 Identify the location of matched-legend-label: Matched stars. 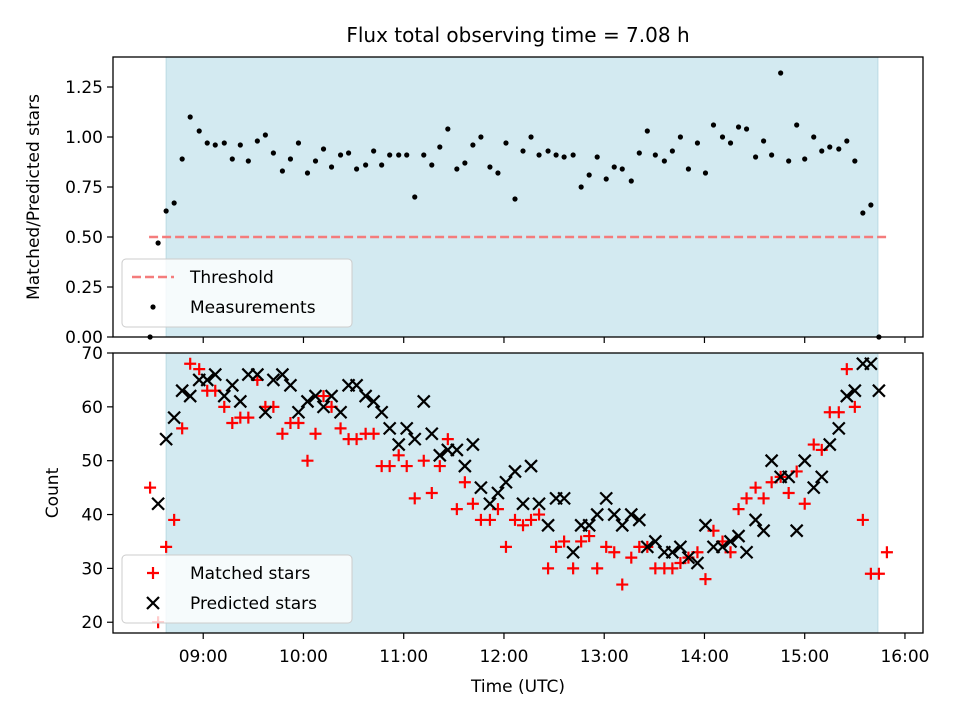
(250, 574).